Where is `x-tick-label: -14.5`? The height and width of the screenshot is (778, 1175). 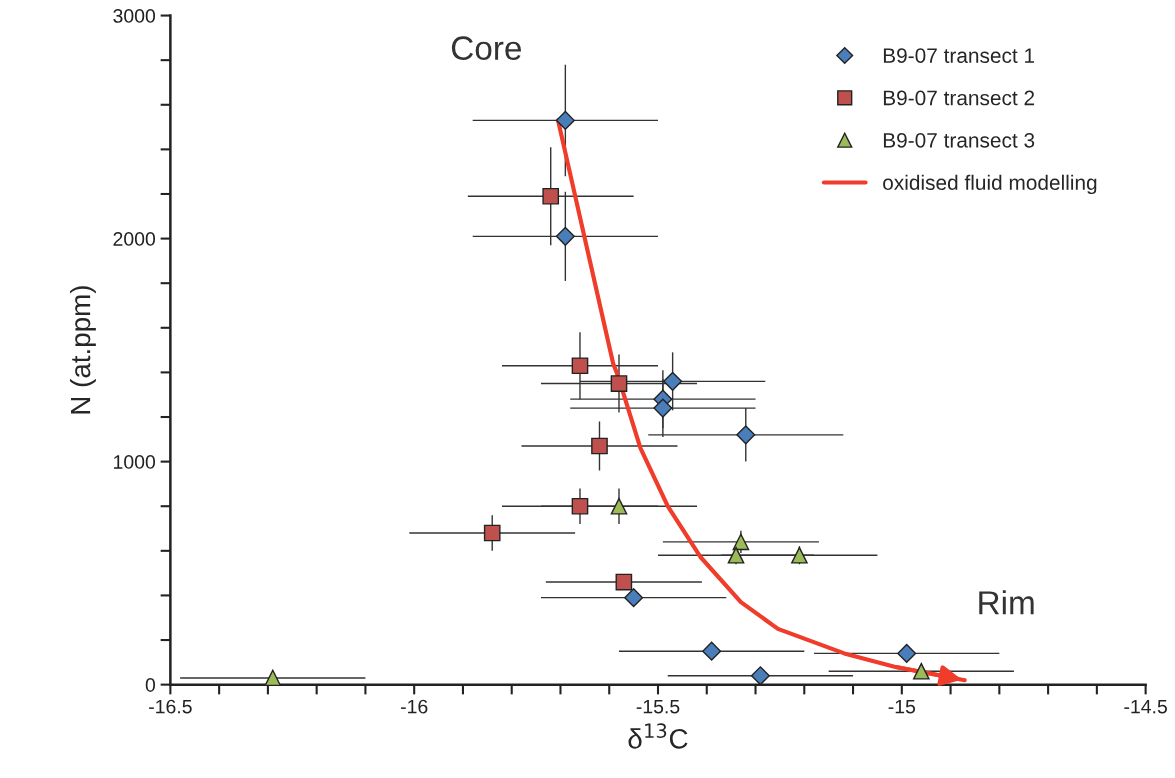 x-tick-label: -14.5 is located at coordinates (1145, 706).